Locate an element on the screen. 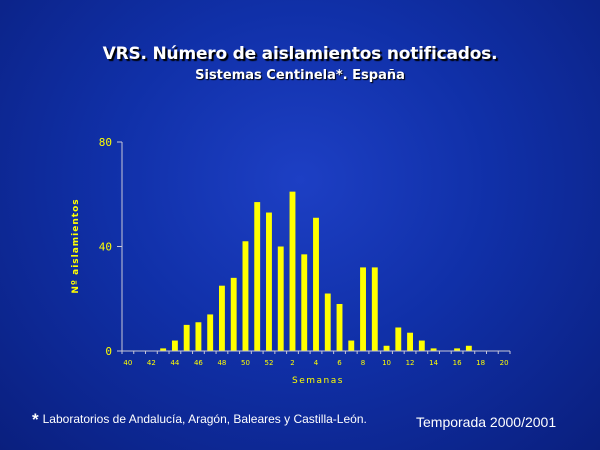 Image resolution: width=600 pixels, height=450 pixels. x-tick-label: 52 is located at coordinates (269, 363).